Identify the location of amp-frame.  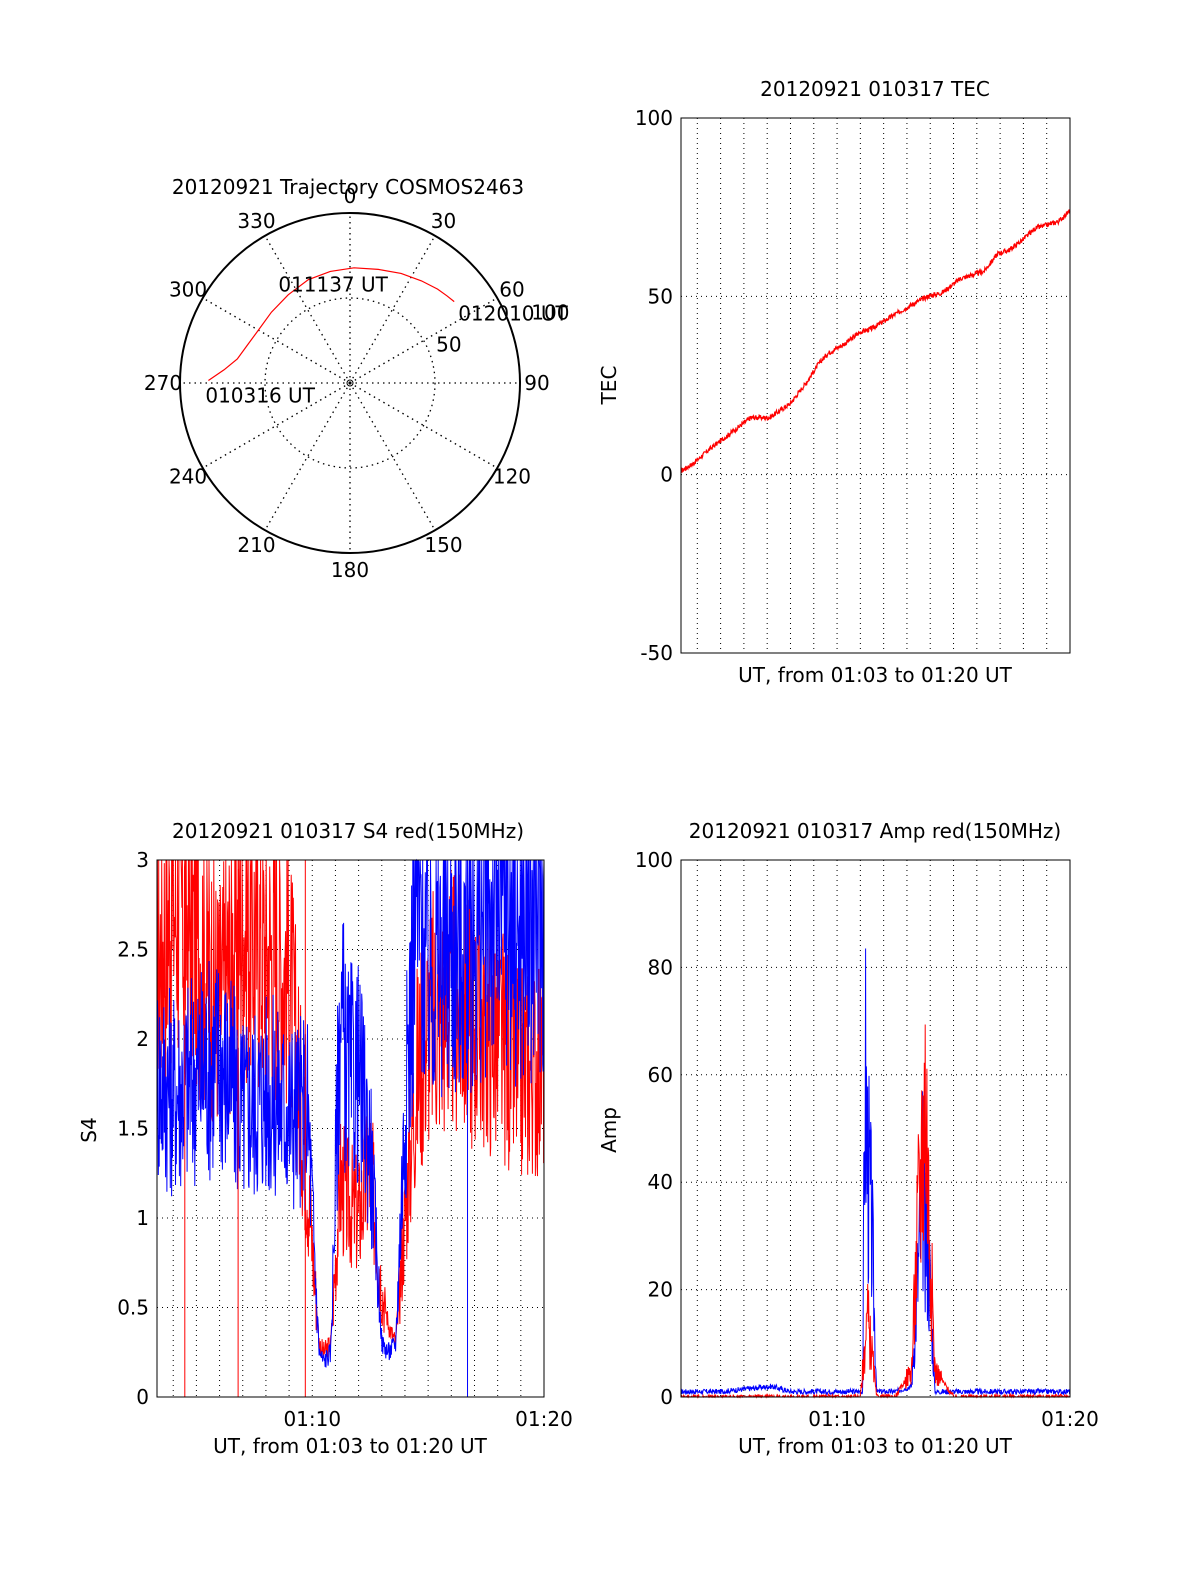
(875, 1128).